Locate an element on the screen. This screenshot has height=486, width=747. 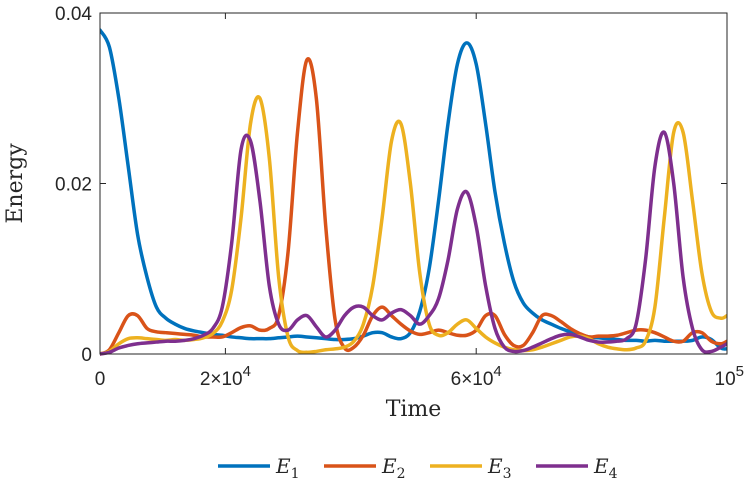
x-tick-label: 2×10⁴ is located at coordinates (225, 376).